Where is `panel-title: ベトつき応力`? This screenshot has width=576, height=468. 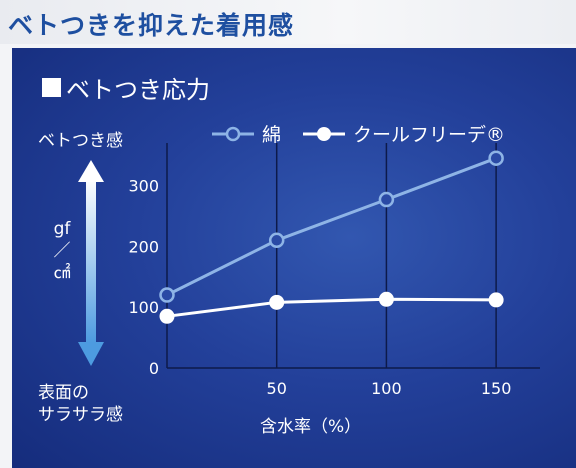
panel-title: ベトつき応力 is located at coordinates (126, 87).